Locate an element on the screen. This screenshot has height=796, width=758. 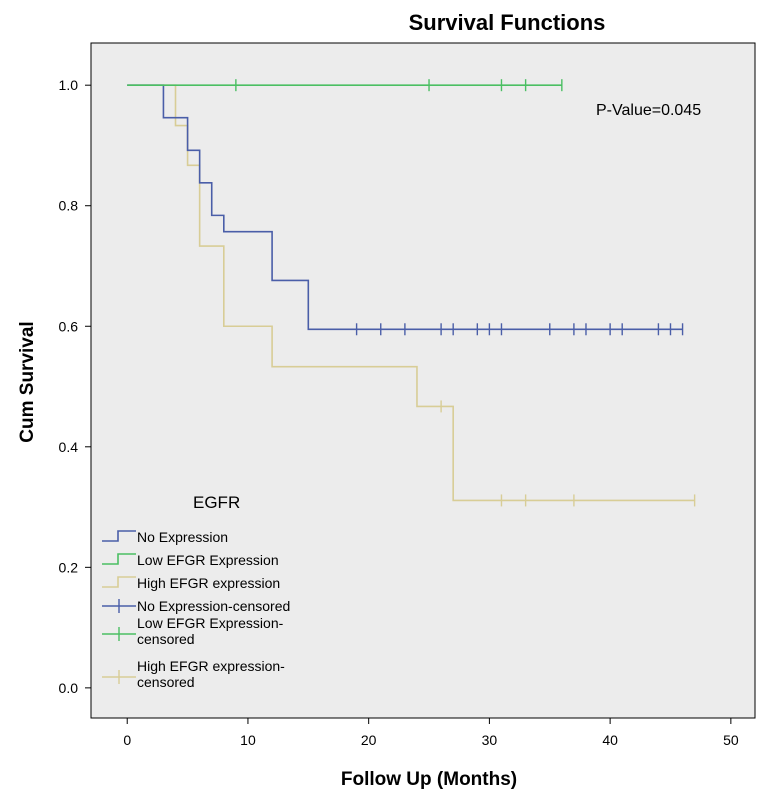
y-tick-label: 0.2 is located at coordinates (69, 567).